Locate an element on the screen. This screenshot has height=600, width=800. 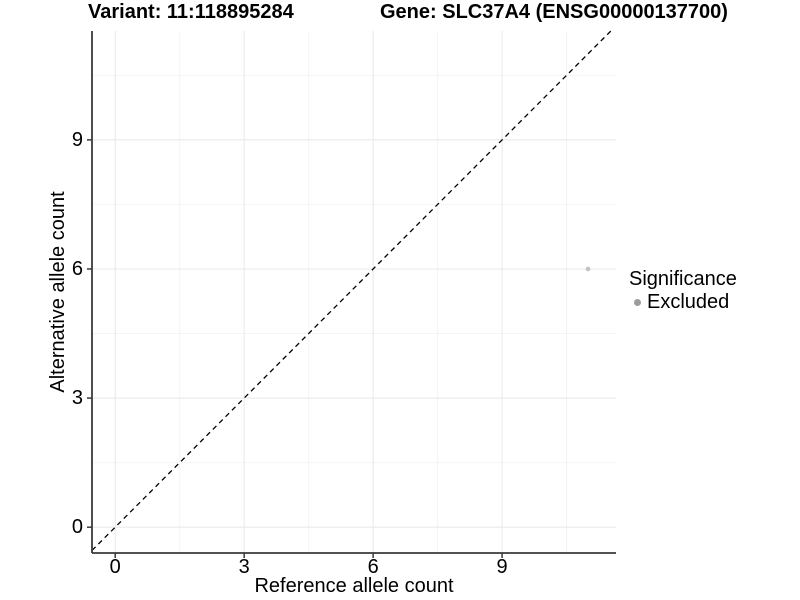
legend-item-label: Excluded is located at coordinates (688, 302).